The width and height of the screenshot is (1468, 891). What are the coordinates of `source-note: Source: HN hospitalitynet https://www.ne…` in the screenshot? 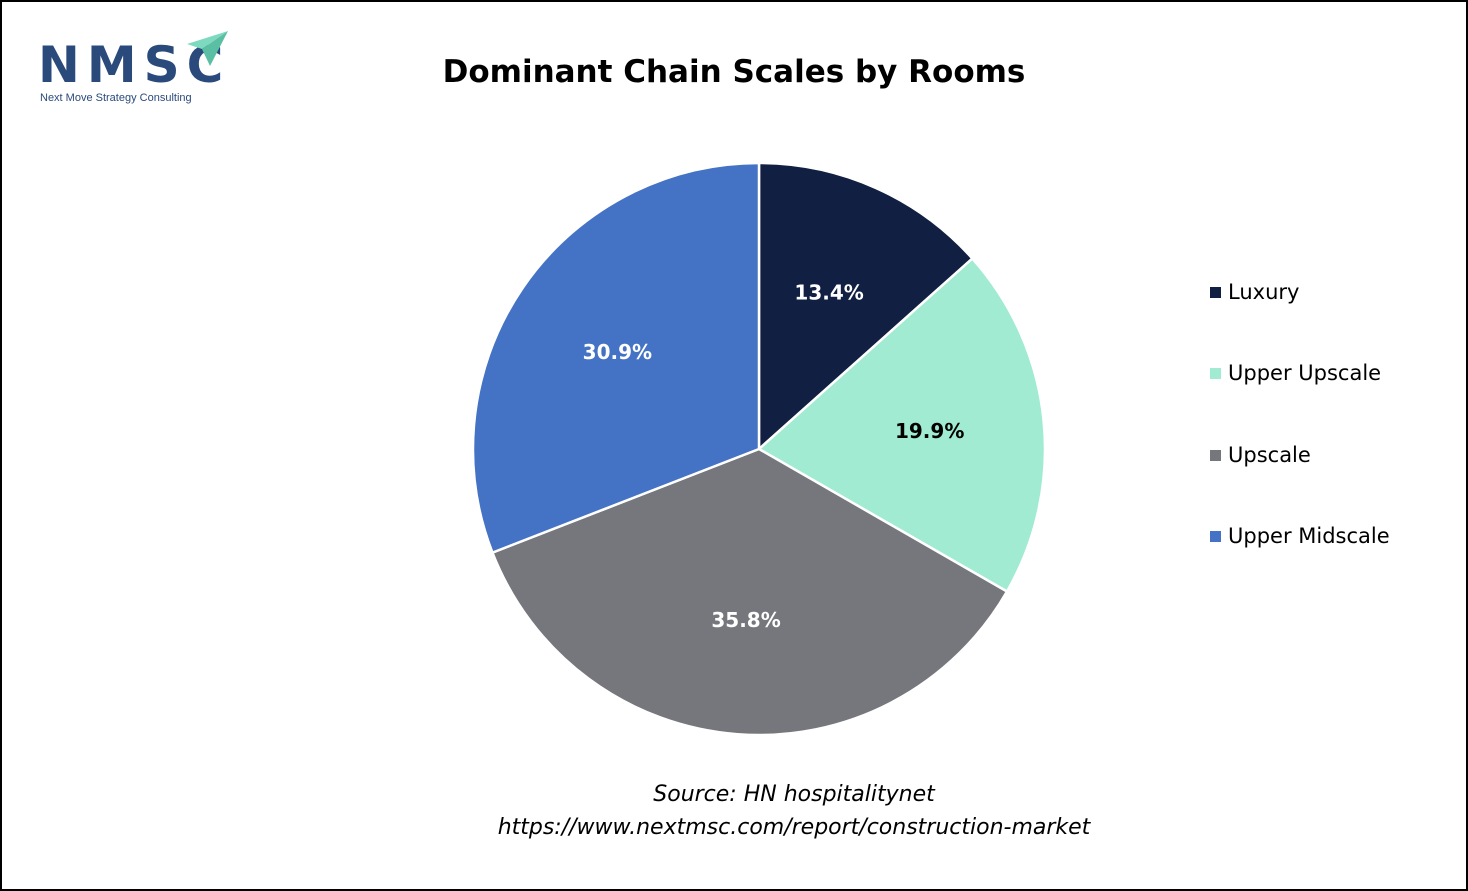 It's located at (735, 811).